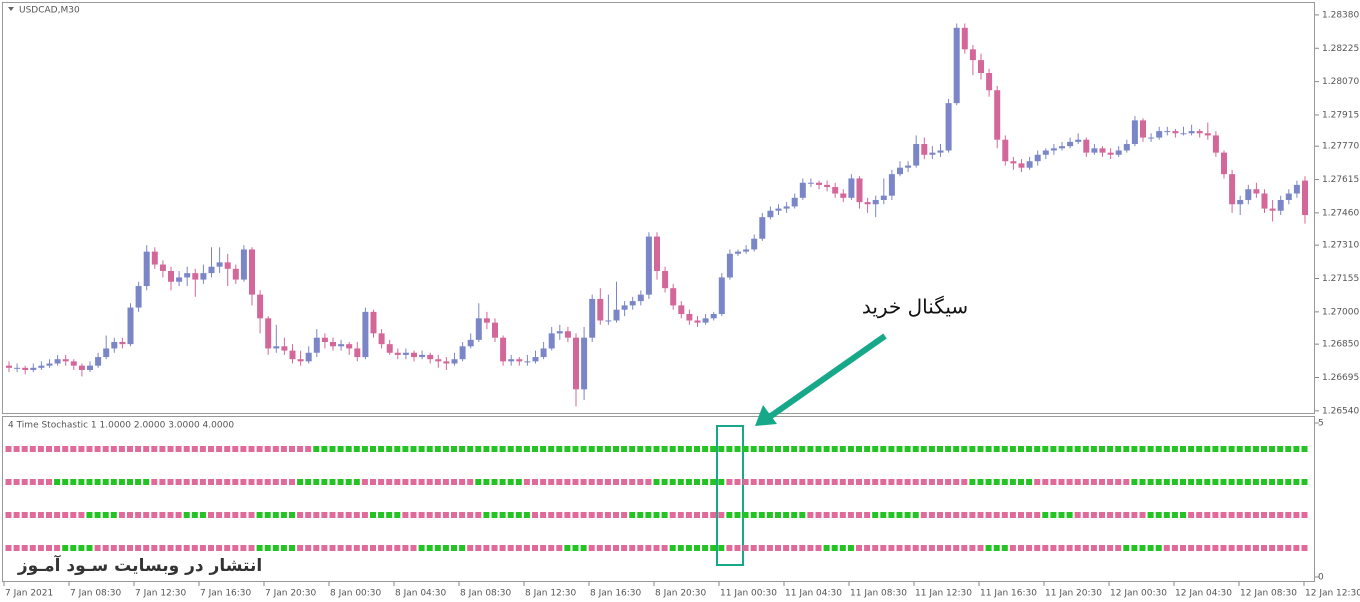 The image size is (1360, 602). What do you see at coordinates (551, 594) in the screenshot?
I see `x-tick-label: 8 Jan 12:30` at bounding box center [551, 594].